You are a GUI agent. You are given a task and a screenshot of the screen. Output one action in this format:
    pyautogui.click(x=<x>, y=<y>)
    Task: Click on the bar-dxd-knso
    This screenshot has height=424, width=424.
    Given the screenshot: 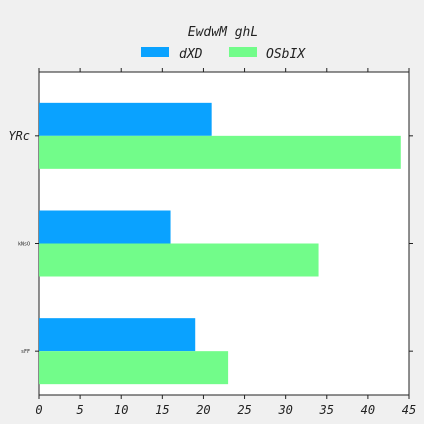 What is the action you would take?
    pyautogui.click(x=105, y=227)
    